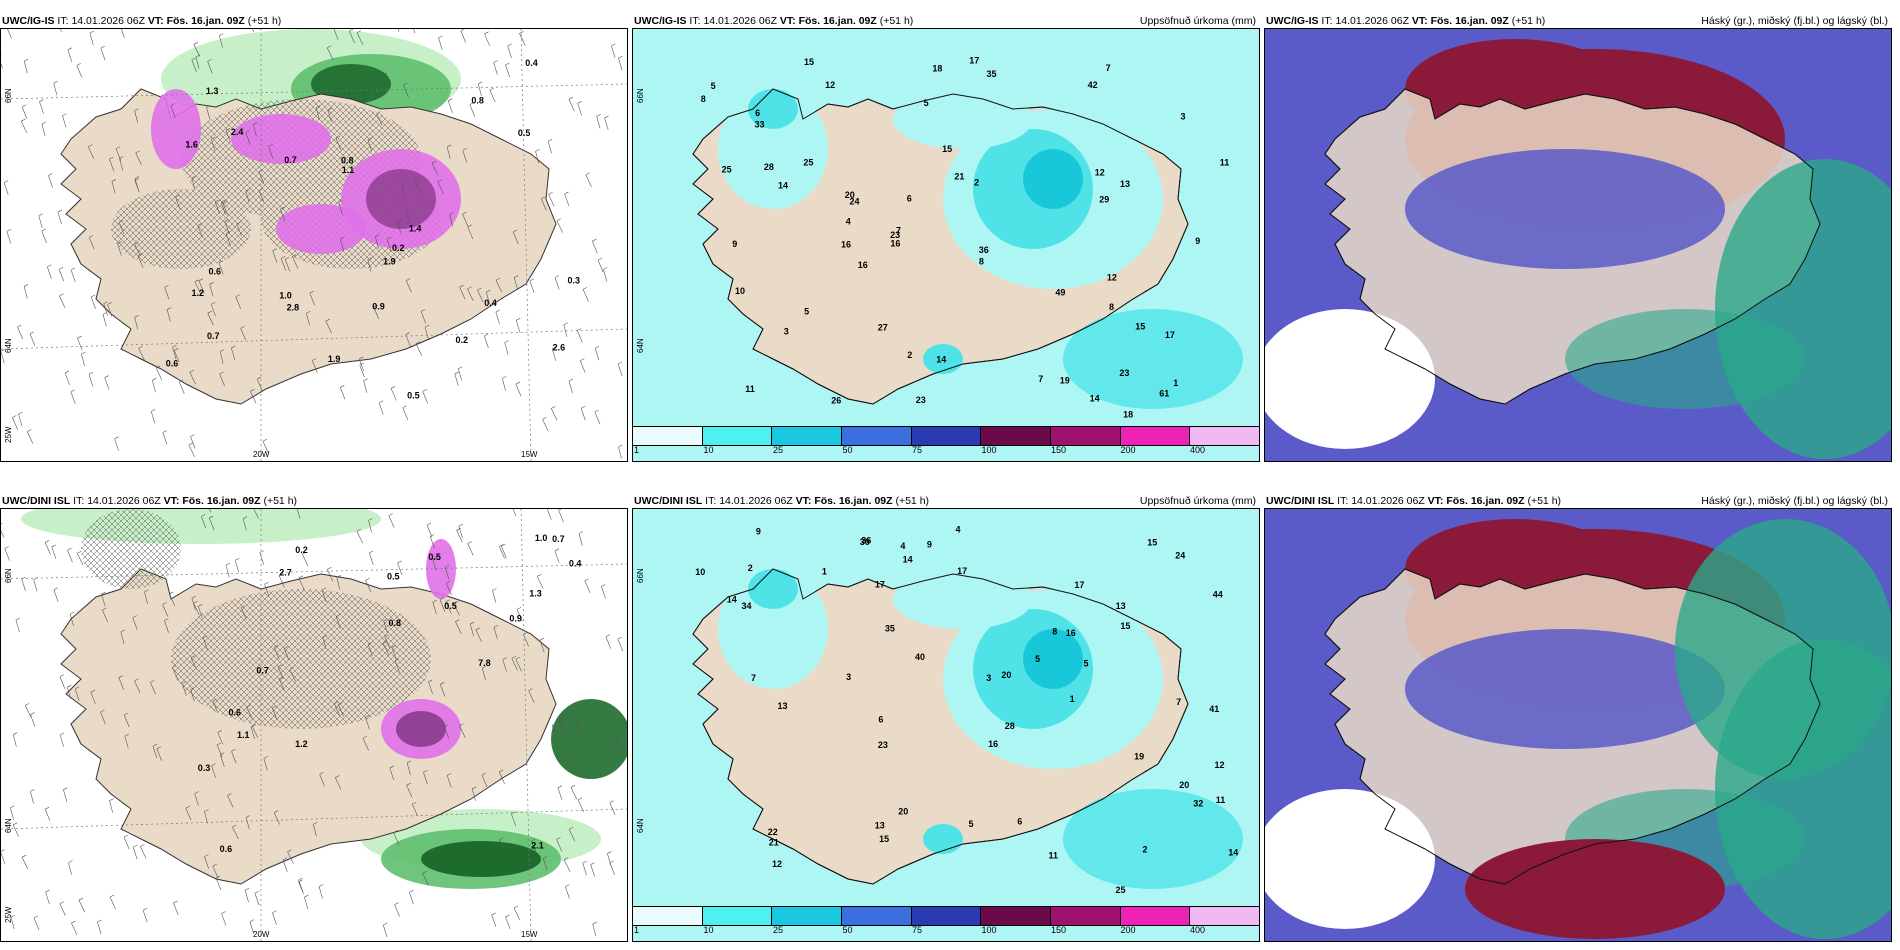  What do you see at coordinates (637, 450) in the screenshot?
I see `colorbar-tick: 1` at bounding box center [637, 450].